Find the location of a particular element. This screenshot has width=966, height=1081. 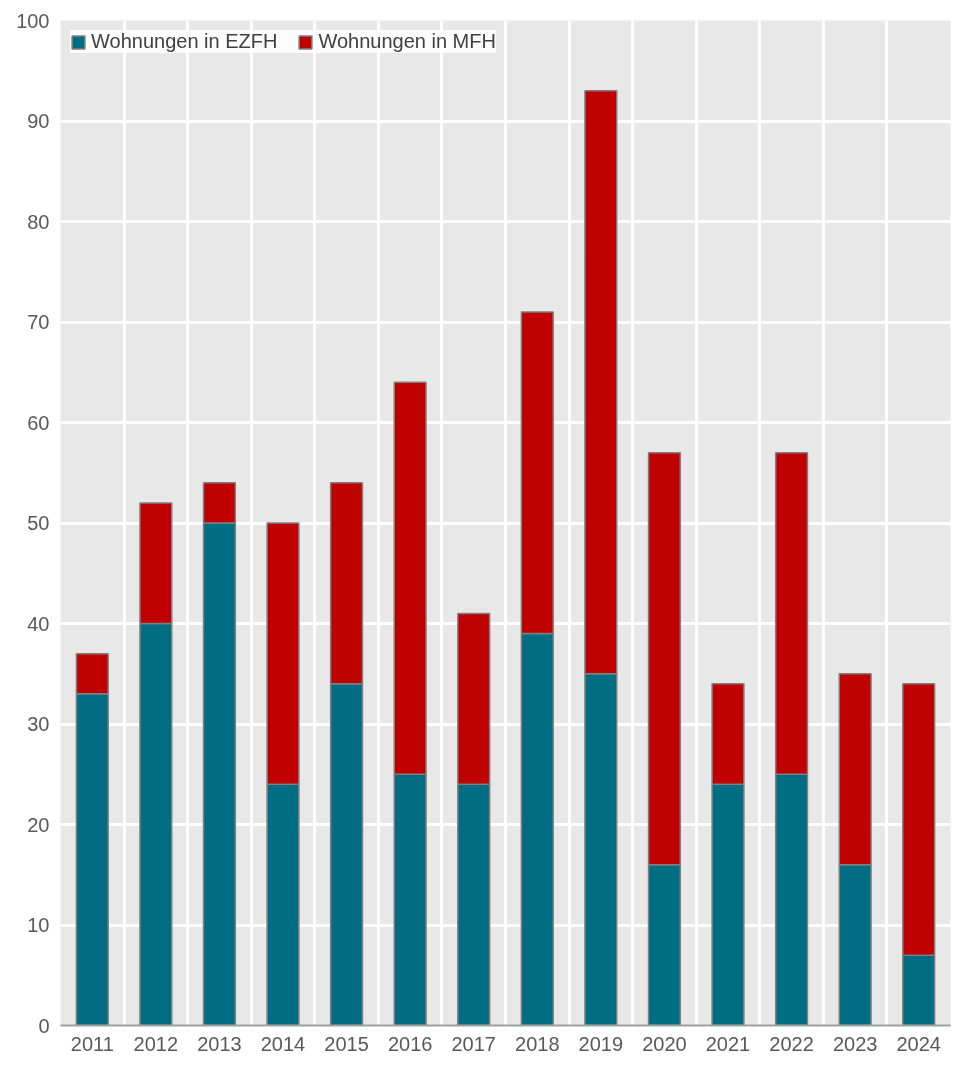

legend-label: Wohnungen in MFH is located at coordinates (407, 41).